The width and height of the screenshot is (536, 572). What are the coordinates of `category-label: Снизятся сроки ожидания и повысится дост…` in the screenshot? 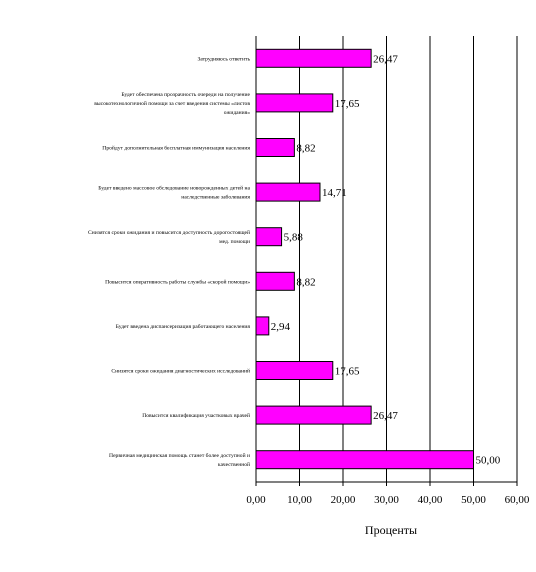 It's located at (169, 237).